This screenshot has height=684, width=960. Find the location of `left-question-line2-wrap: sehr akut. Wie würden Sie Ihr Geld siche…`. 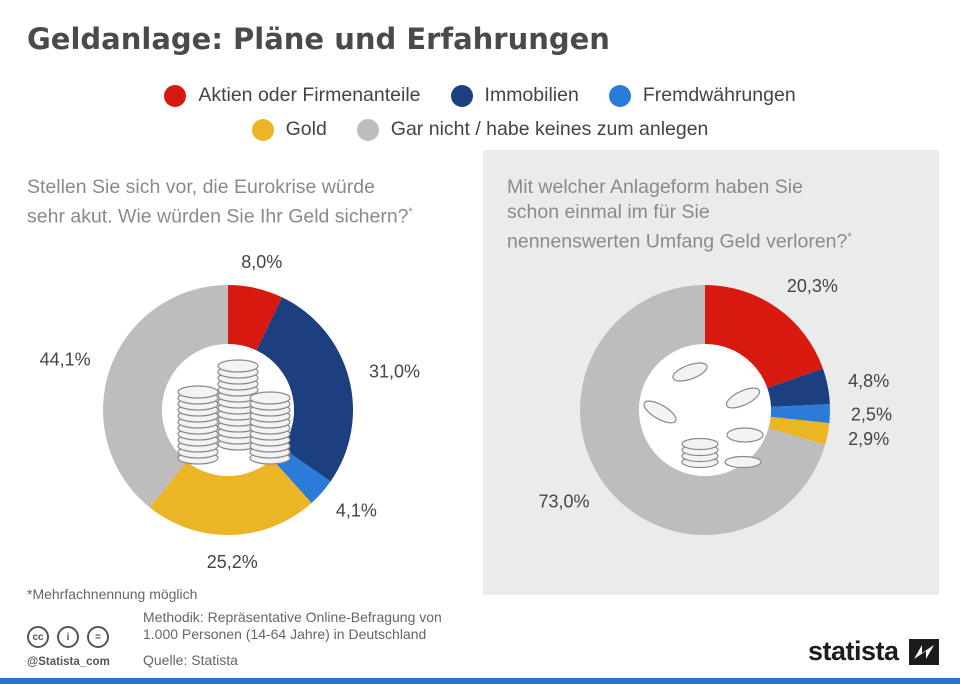

left-question-line2-wrap: sehr akut. Wie würden Sie Ihr Geld siche… is located at coordinates (220, 215).